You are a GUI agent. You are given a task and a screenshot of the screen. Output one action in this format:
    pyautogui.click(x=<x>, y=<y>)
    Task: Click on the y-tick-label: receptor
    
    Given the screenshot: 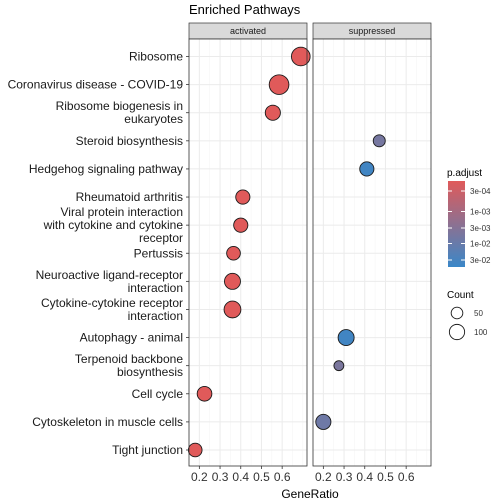 What is the action you would take?
    pyautogui.click(x=161, y=238)
    